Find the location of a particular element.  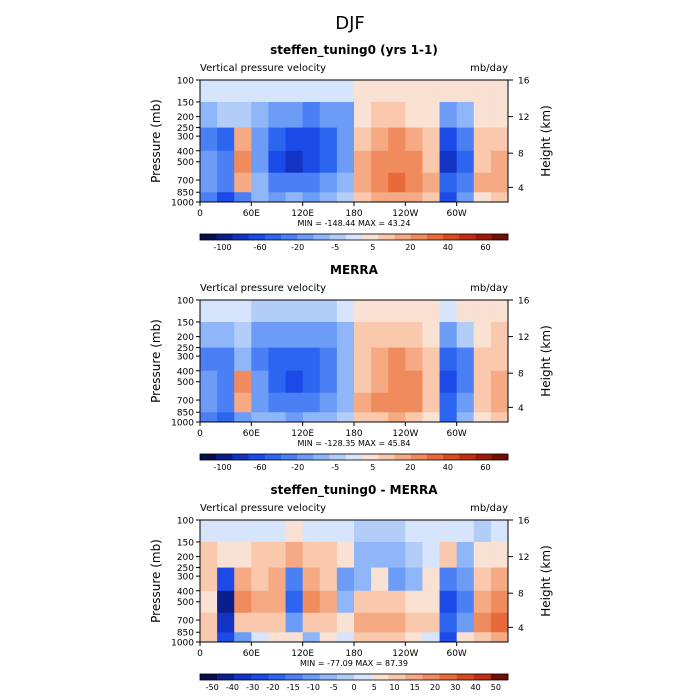

y-tick-label: 400 is located at coordinates (185, 372).